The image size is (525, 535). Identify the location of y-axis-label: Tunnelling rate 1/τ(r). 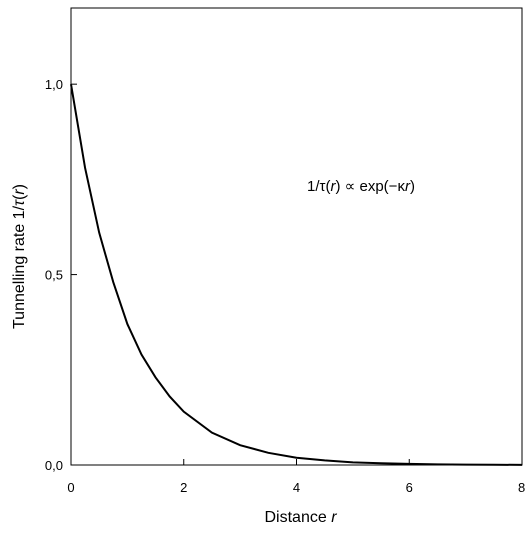
(19, 256).